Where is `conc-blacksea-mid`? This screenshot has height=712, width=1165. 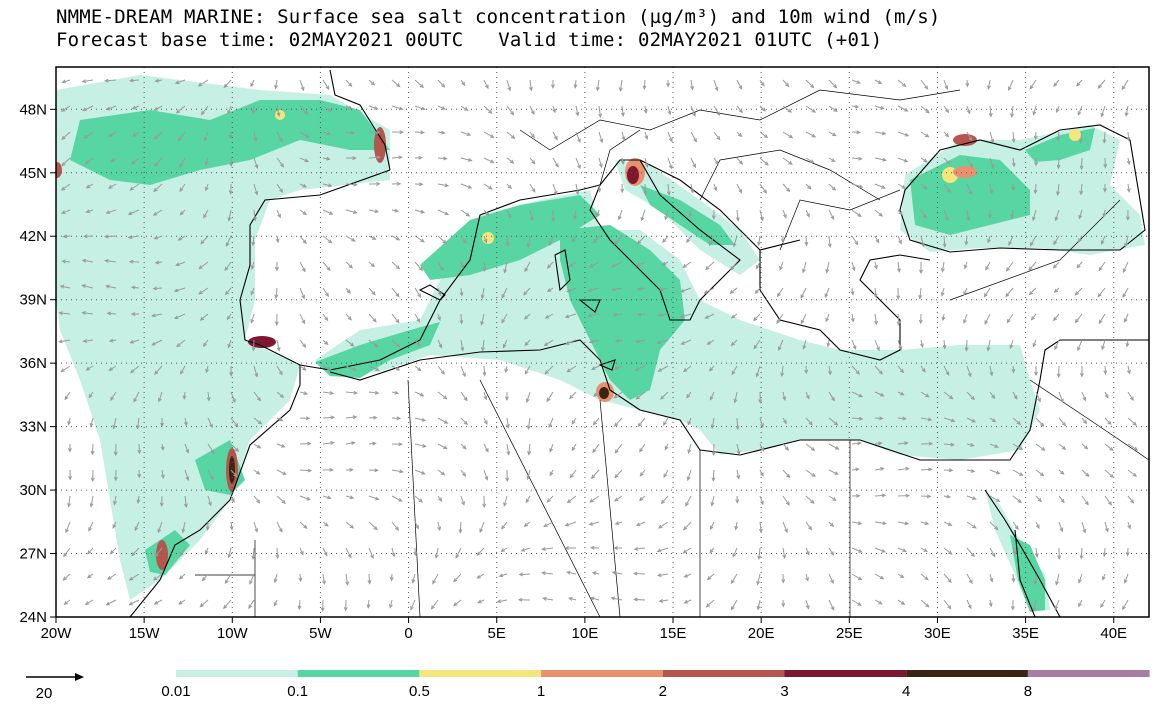 conc-blacksea-mid is located at coordinates (970, 195).